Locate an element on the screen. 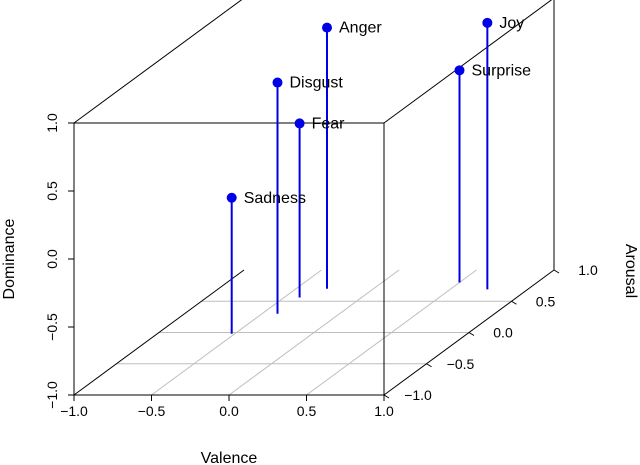  z-axis-label: Dominance is located at coordinates (9, 258).